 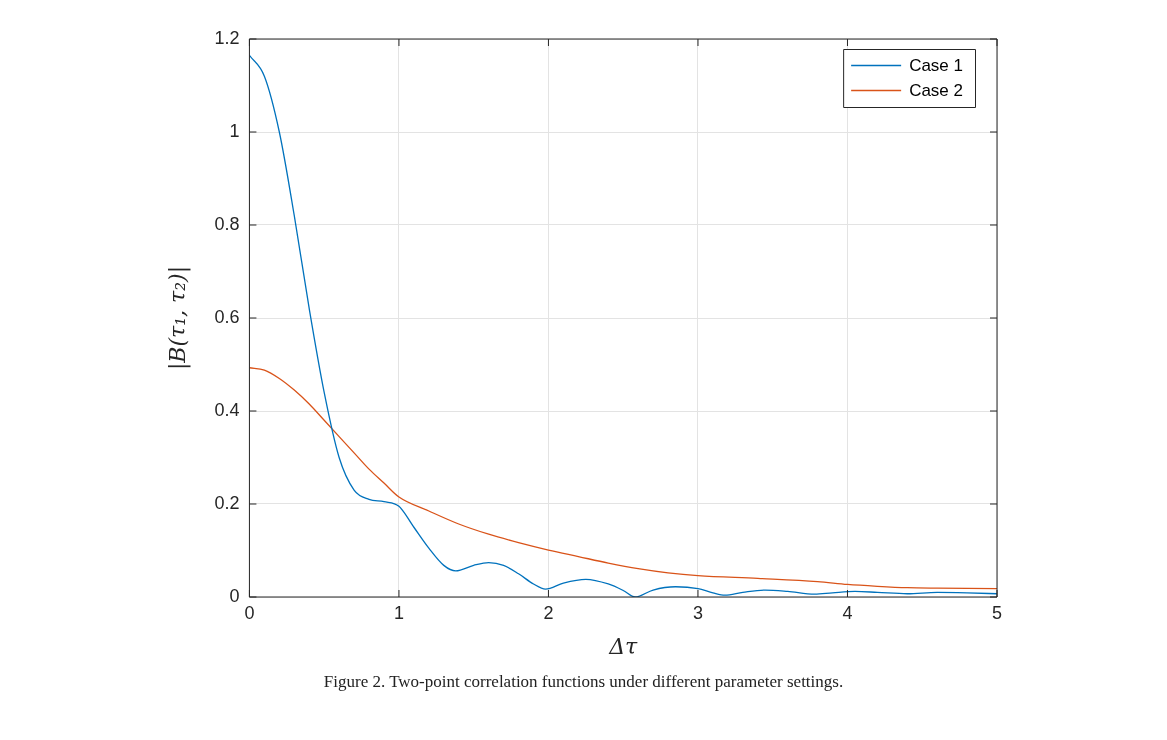 What do you see at coordinates (249, 612) in the screenshot?
I see `x-tick-label: 0` at bounding box center [249, 612].